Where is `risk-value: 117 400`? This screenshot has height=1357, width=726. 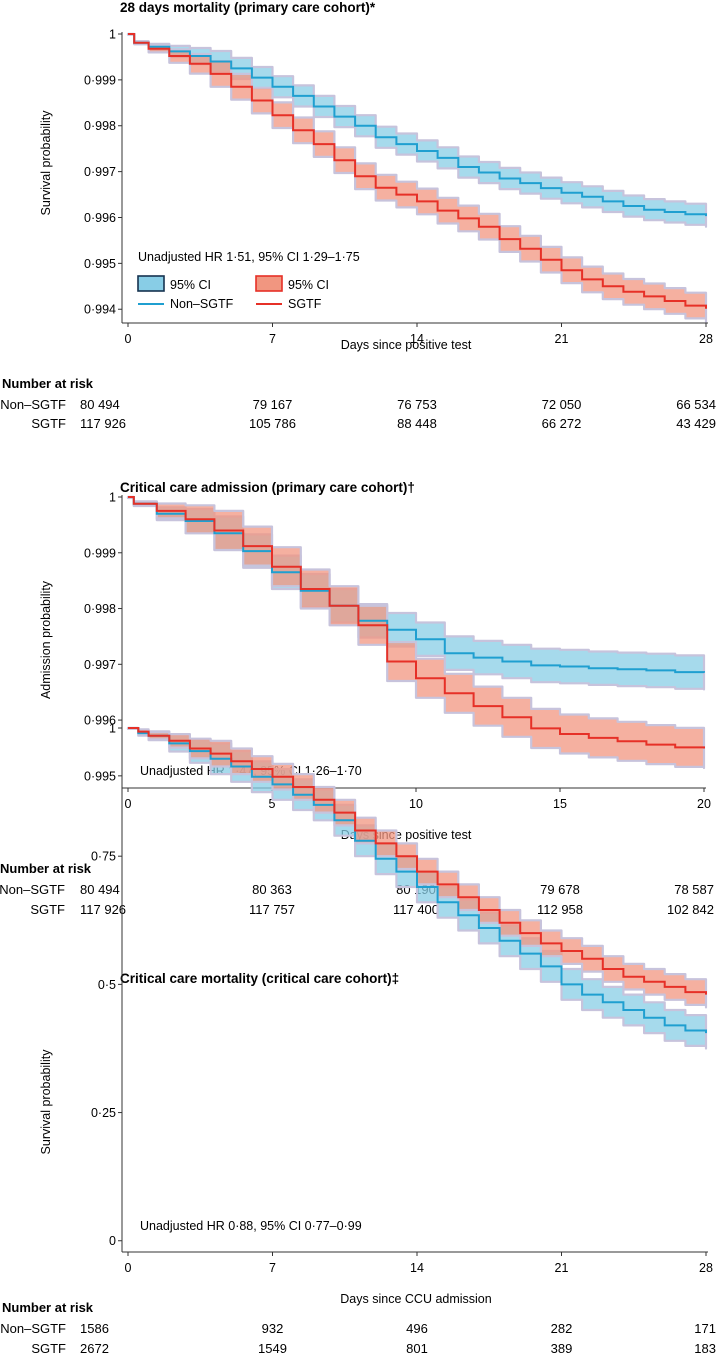
risk-value: 117 400 is located at coordinates (416, 909).